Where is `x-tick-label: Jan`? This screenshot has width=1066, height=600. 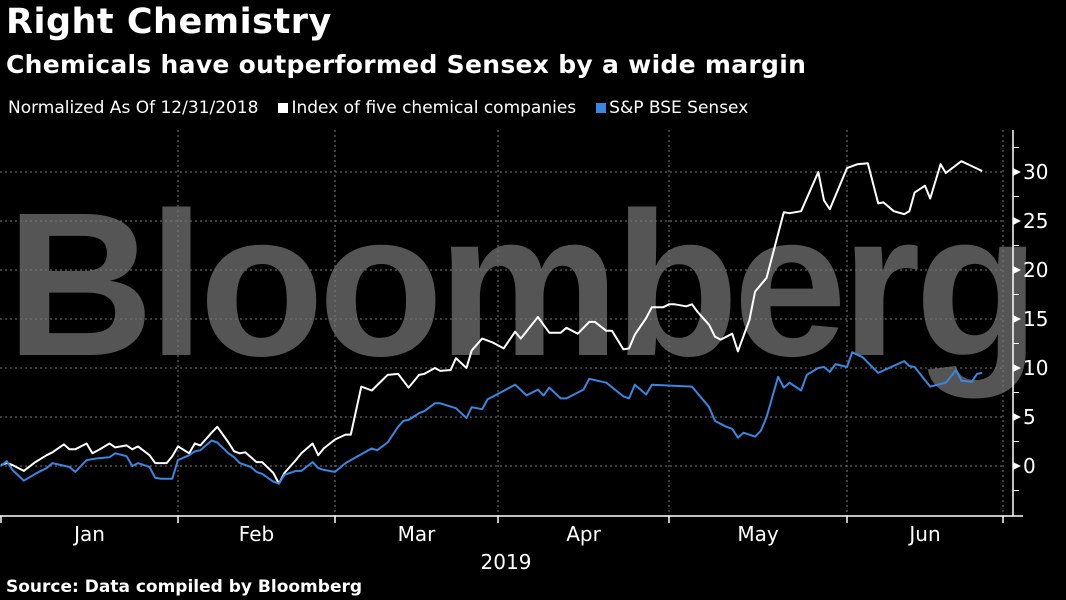
x-tick-label: Jan is located at coordinates (88, 534).